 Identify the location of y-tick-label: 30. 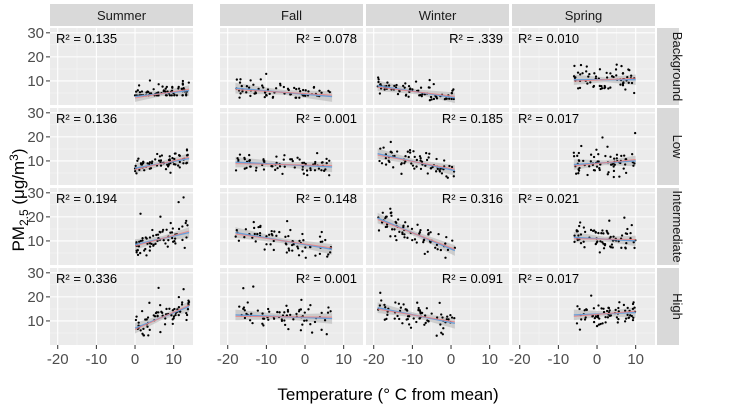
(35, 193).